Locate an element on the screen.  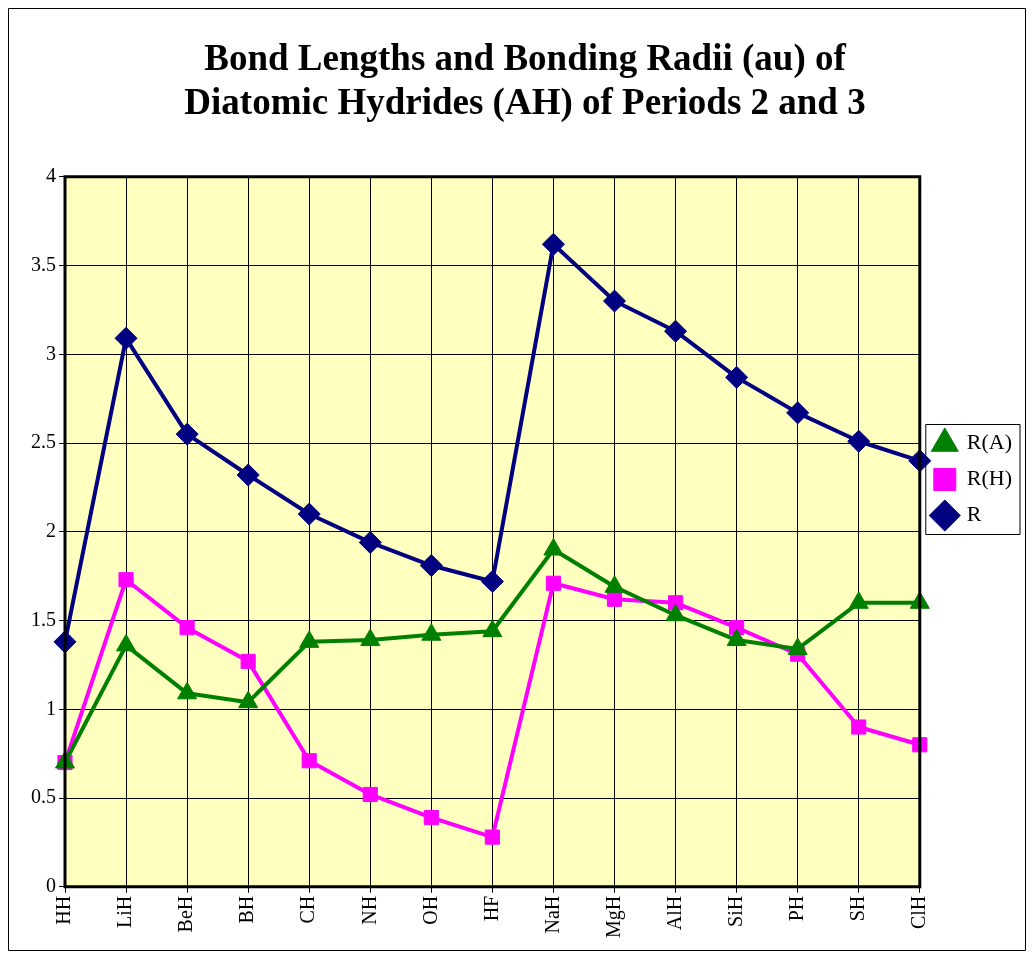
y-tick-label: 1 is located at coordinates (51, 707).